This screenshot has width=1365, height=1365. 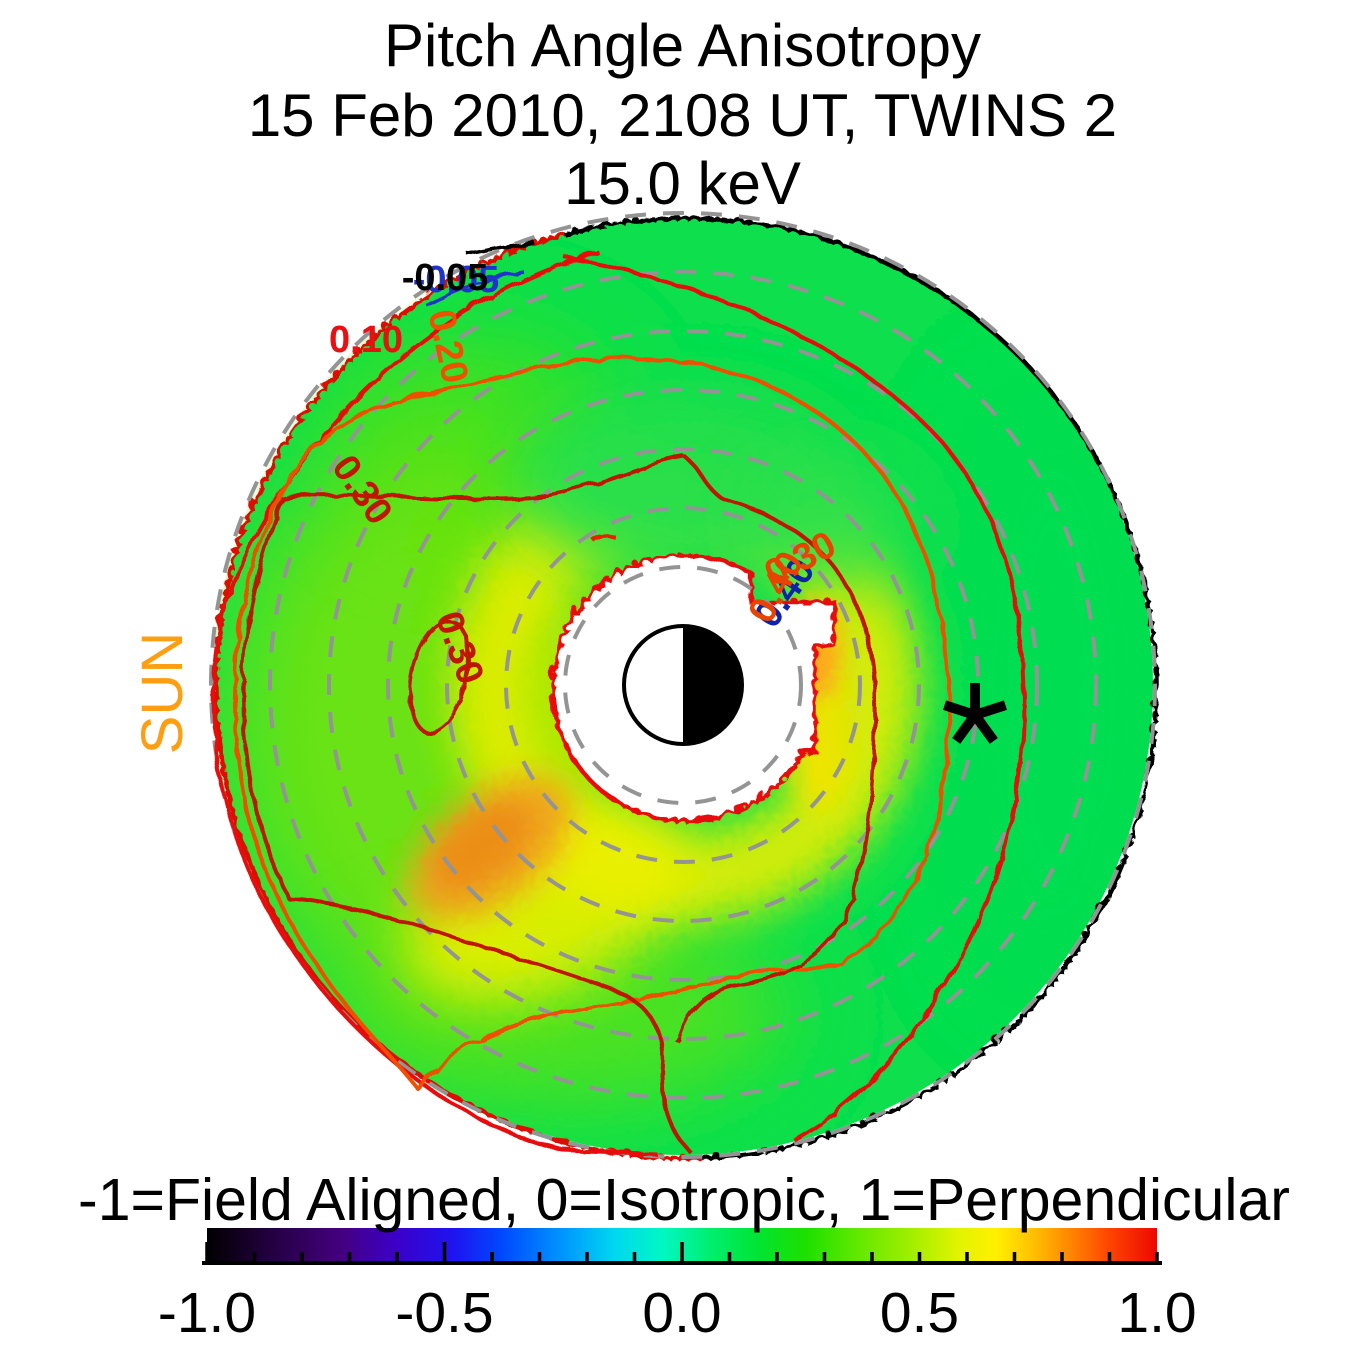 I want to click on chart-subtitle-datetime: 15 Feb 2010, 2108 UT, TWINS 2, so click(x=682, y=115).